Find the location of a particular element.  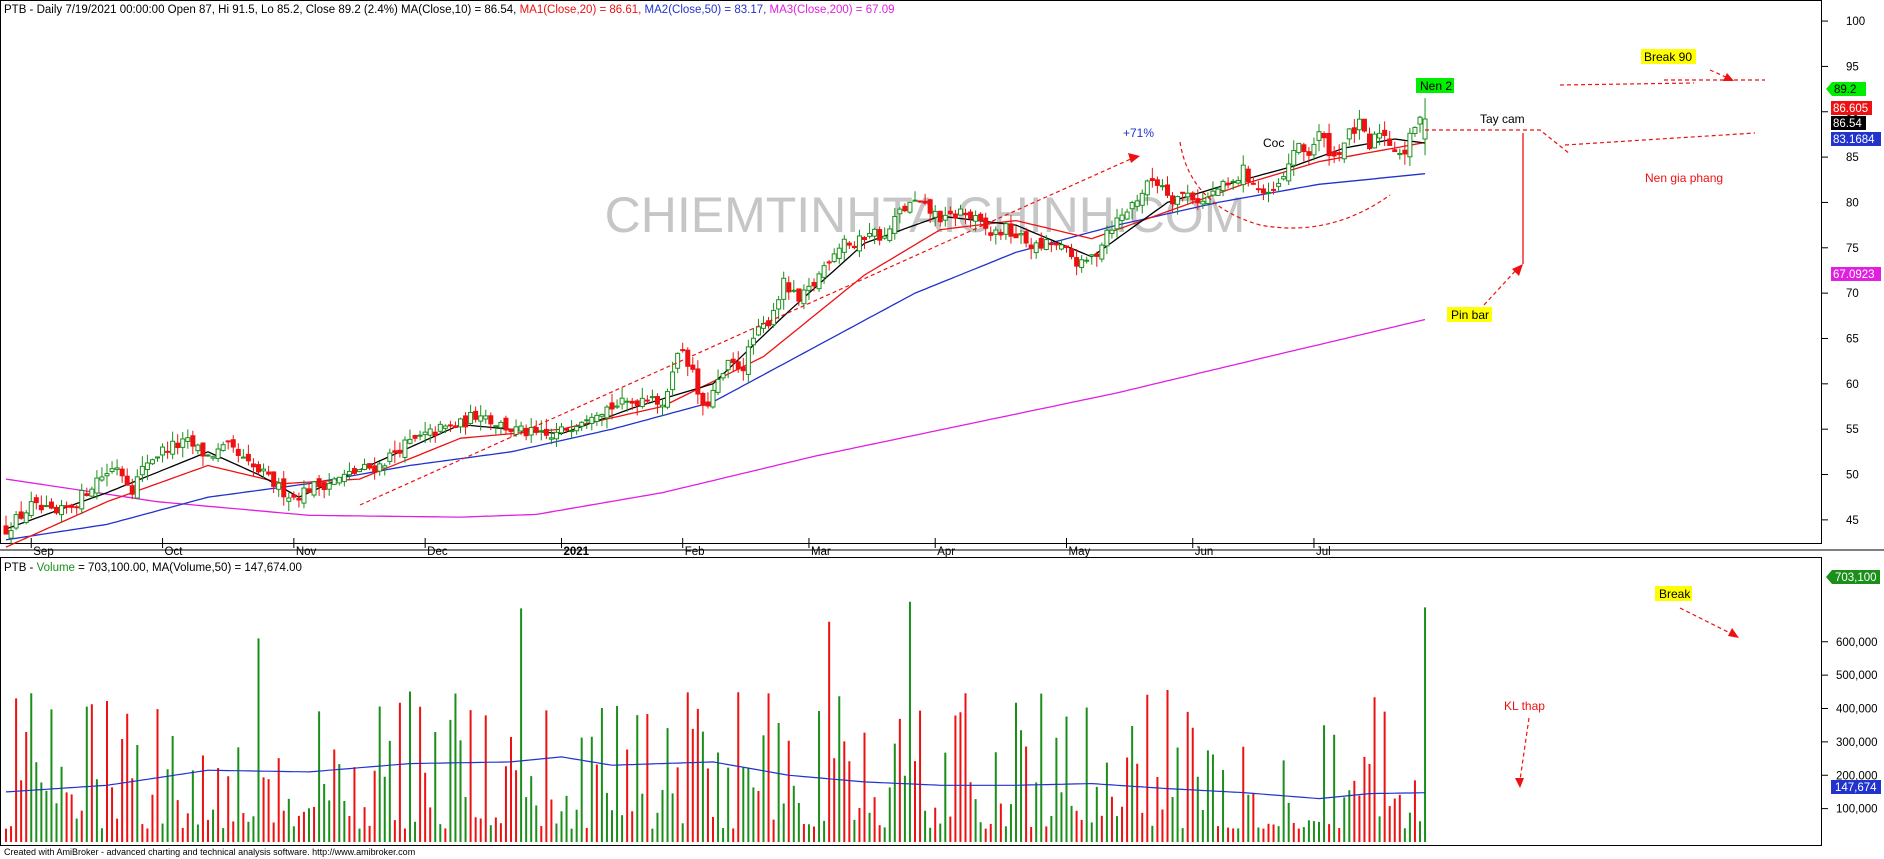

range-bottom-line is located at coordinates (1660, 139).